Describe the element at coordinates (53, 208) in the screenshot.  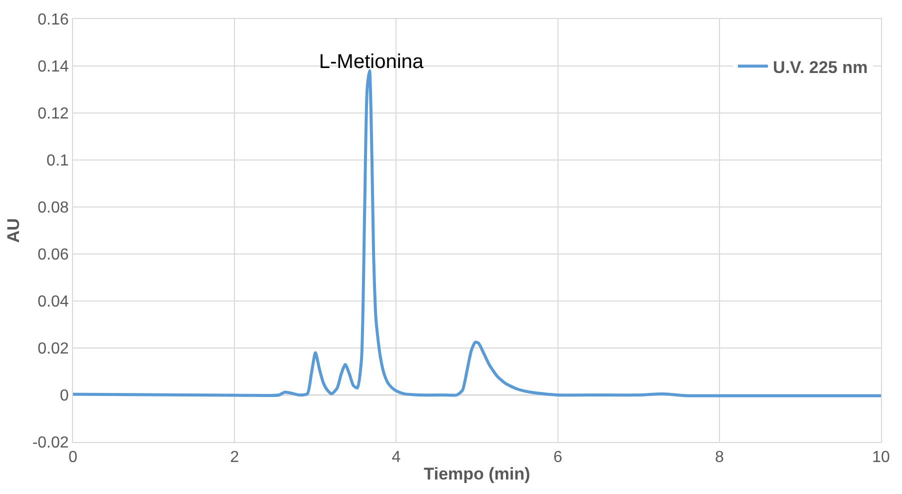
I see `y-tick-label: 0.08` at that location.